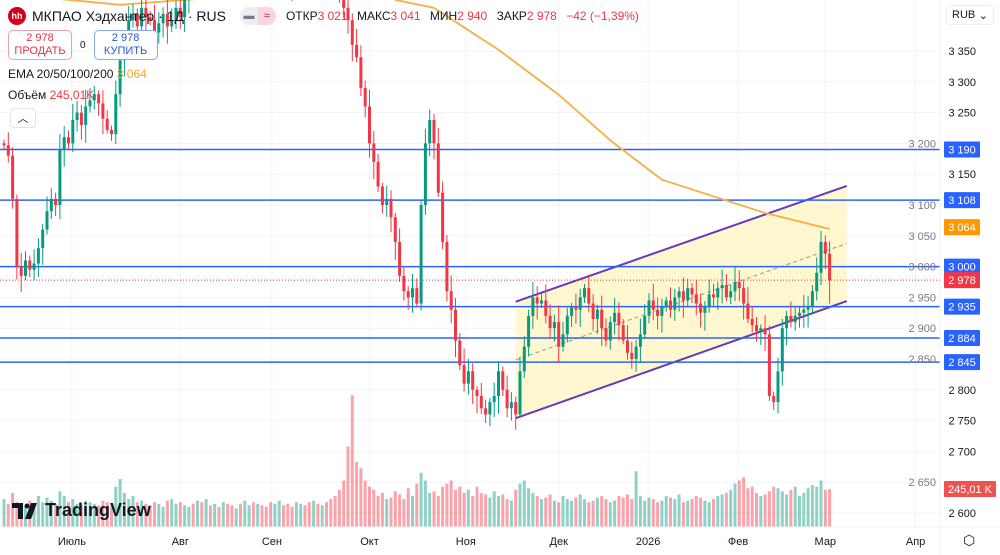  What do you see at coordinates (970, 15) in the screenshot?
I see `currency-select: RUB ⌄` at bounding box center [970, 15].